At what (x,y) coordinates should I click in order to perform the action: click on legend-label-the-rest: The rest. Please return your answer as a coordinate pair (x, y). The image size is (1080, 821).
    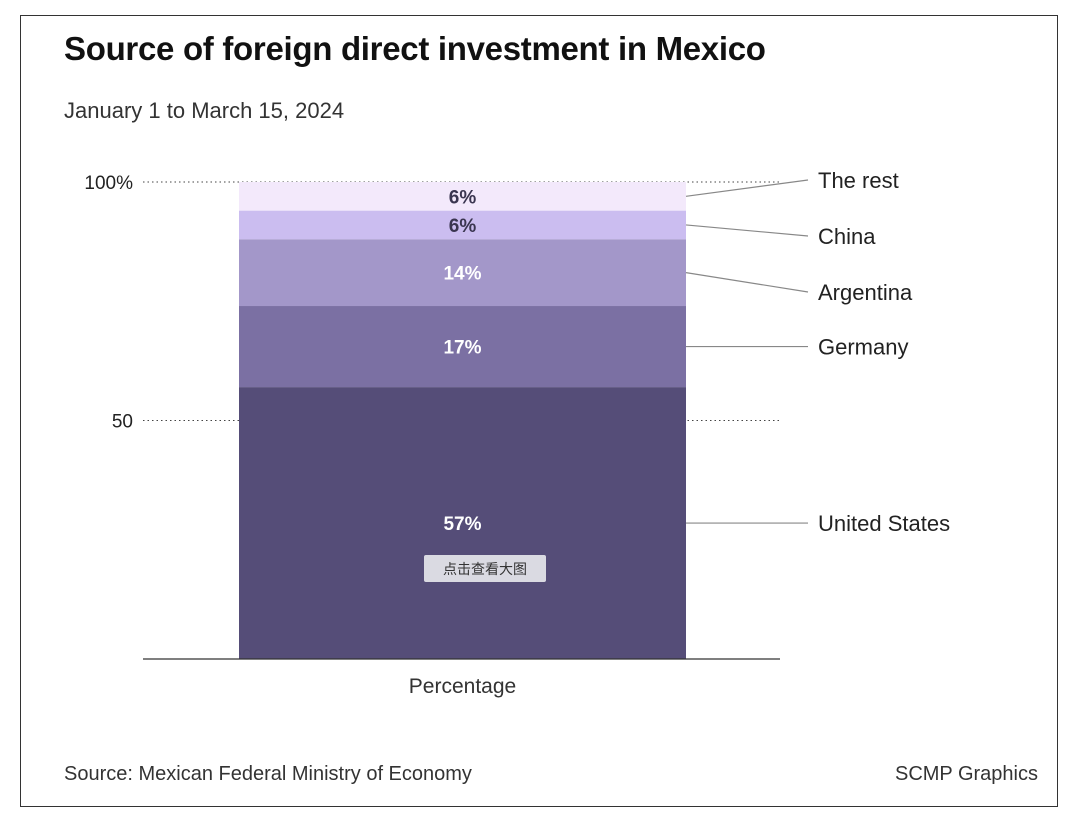
    Looking at the image, I should click on (858, 180).